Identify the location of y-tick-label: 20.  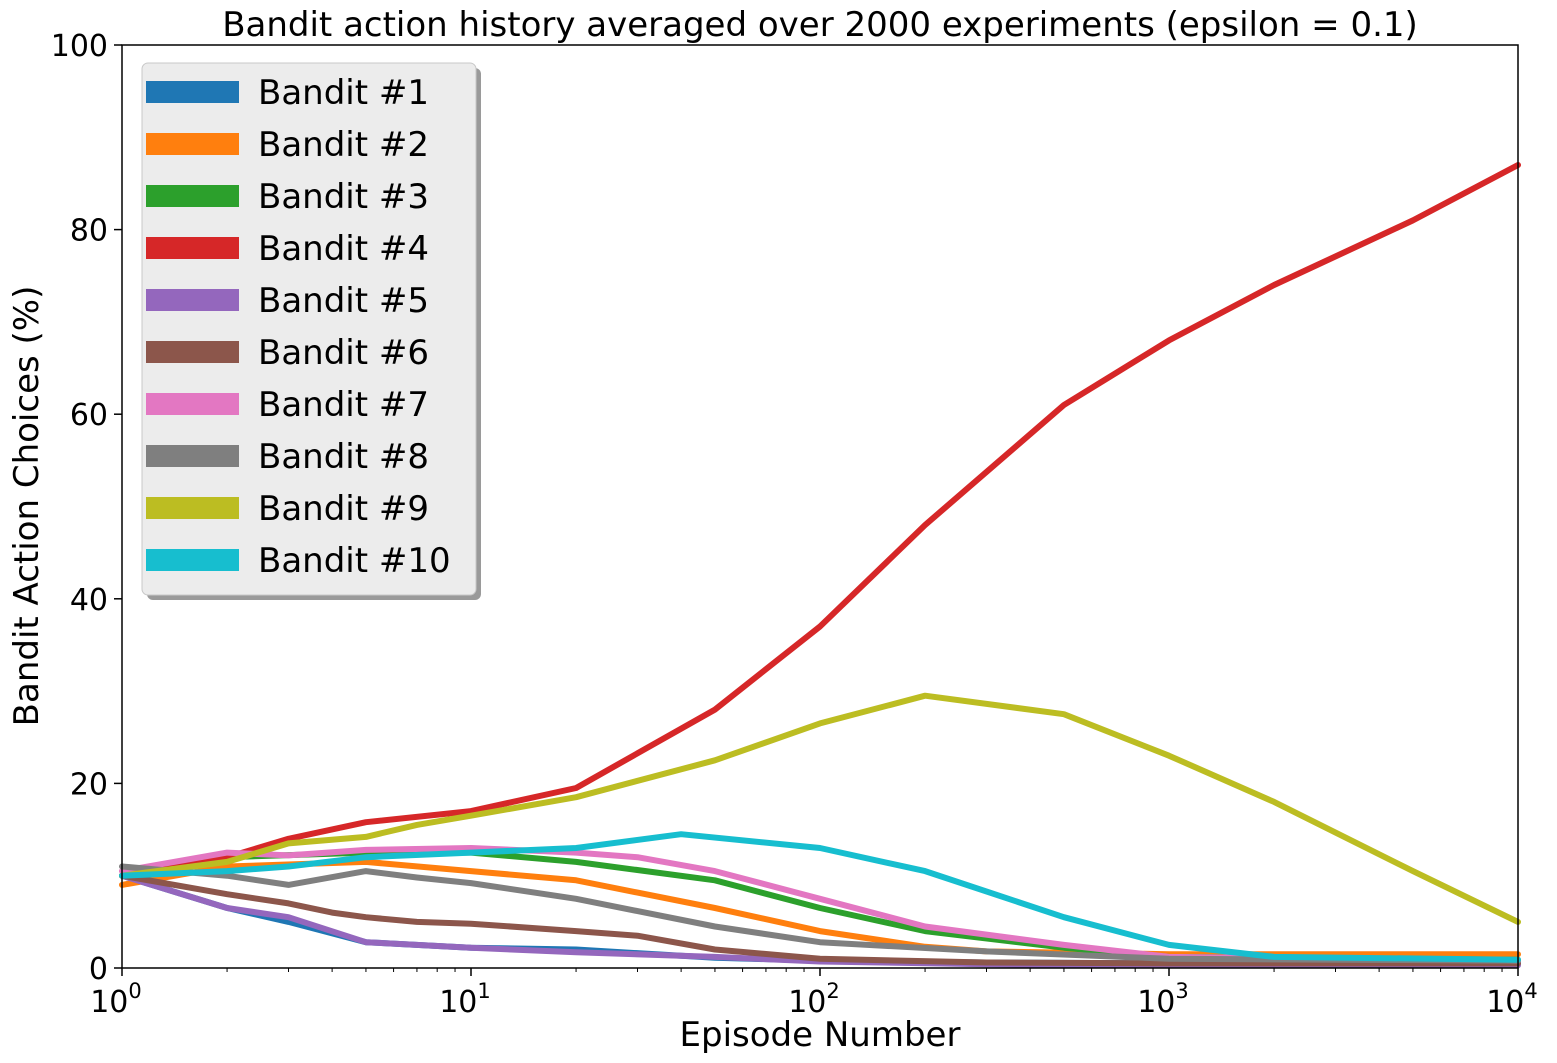
(89, 784).